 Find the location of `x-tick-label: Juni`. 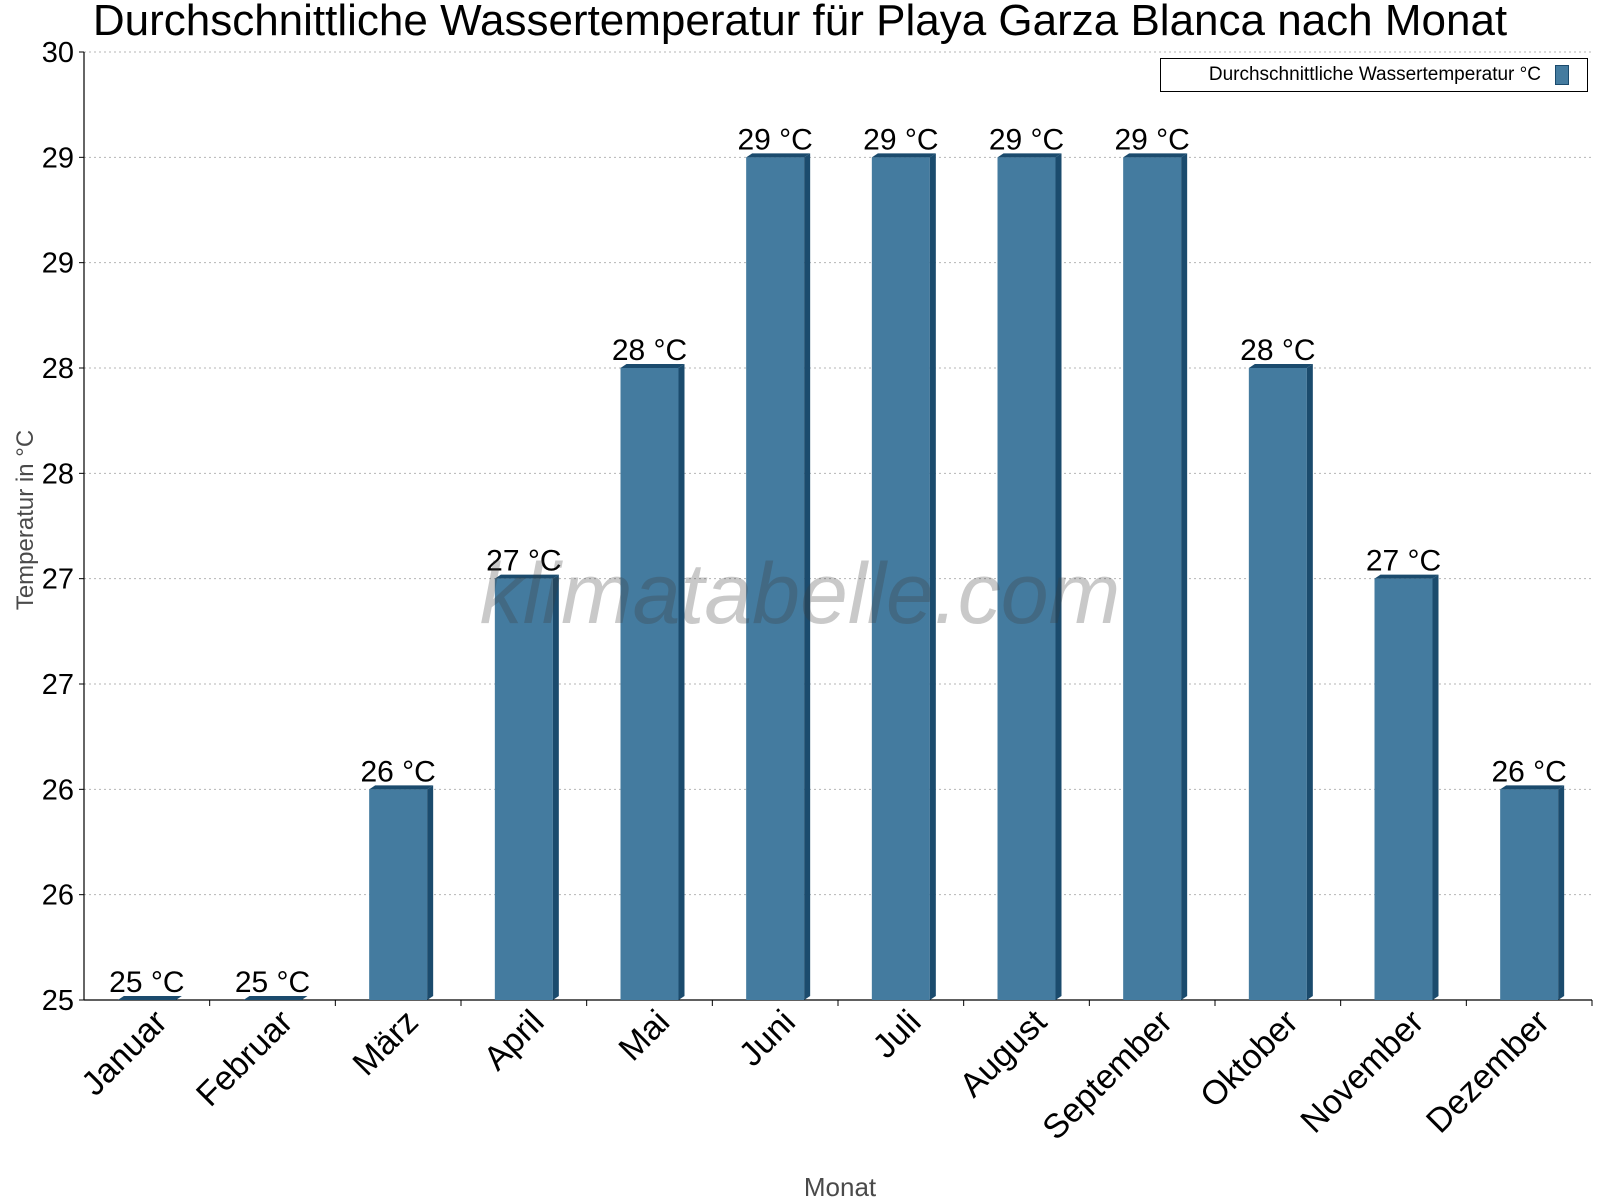

x-tick-label: Juni is located at coordinates (767, 1038).